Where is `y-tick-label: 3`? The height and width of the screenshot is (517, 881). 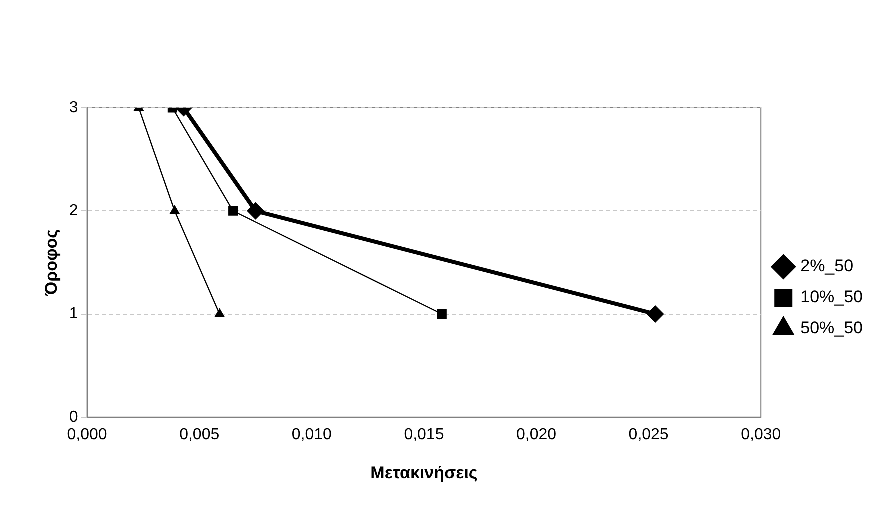
y-tick-label: 3 is located at coordinates (73, 107).